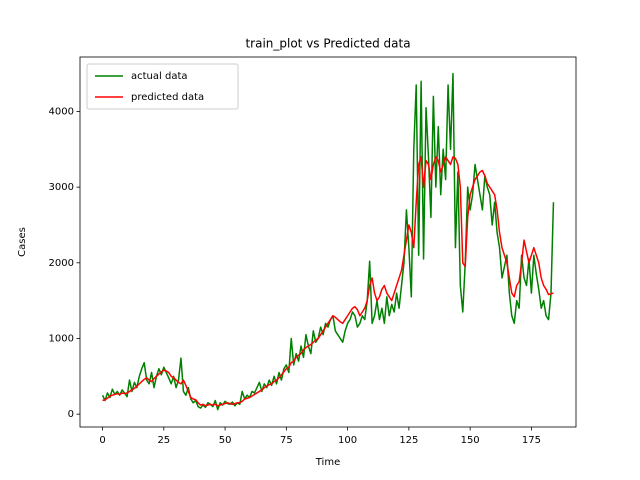  What do you see at coordinates (167, 97) in the screenshot?
I see `legend-label: predicted data` at bounding box center [167, 97].